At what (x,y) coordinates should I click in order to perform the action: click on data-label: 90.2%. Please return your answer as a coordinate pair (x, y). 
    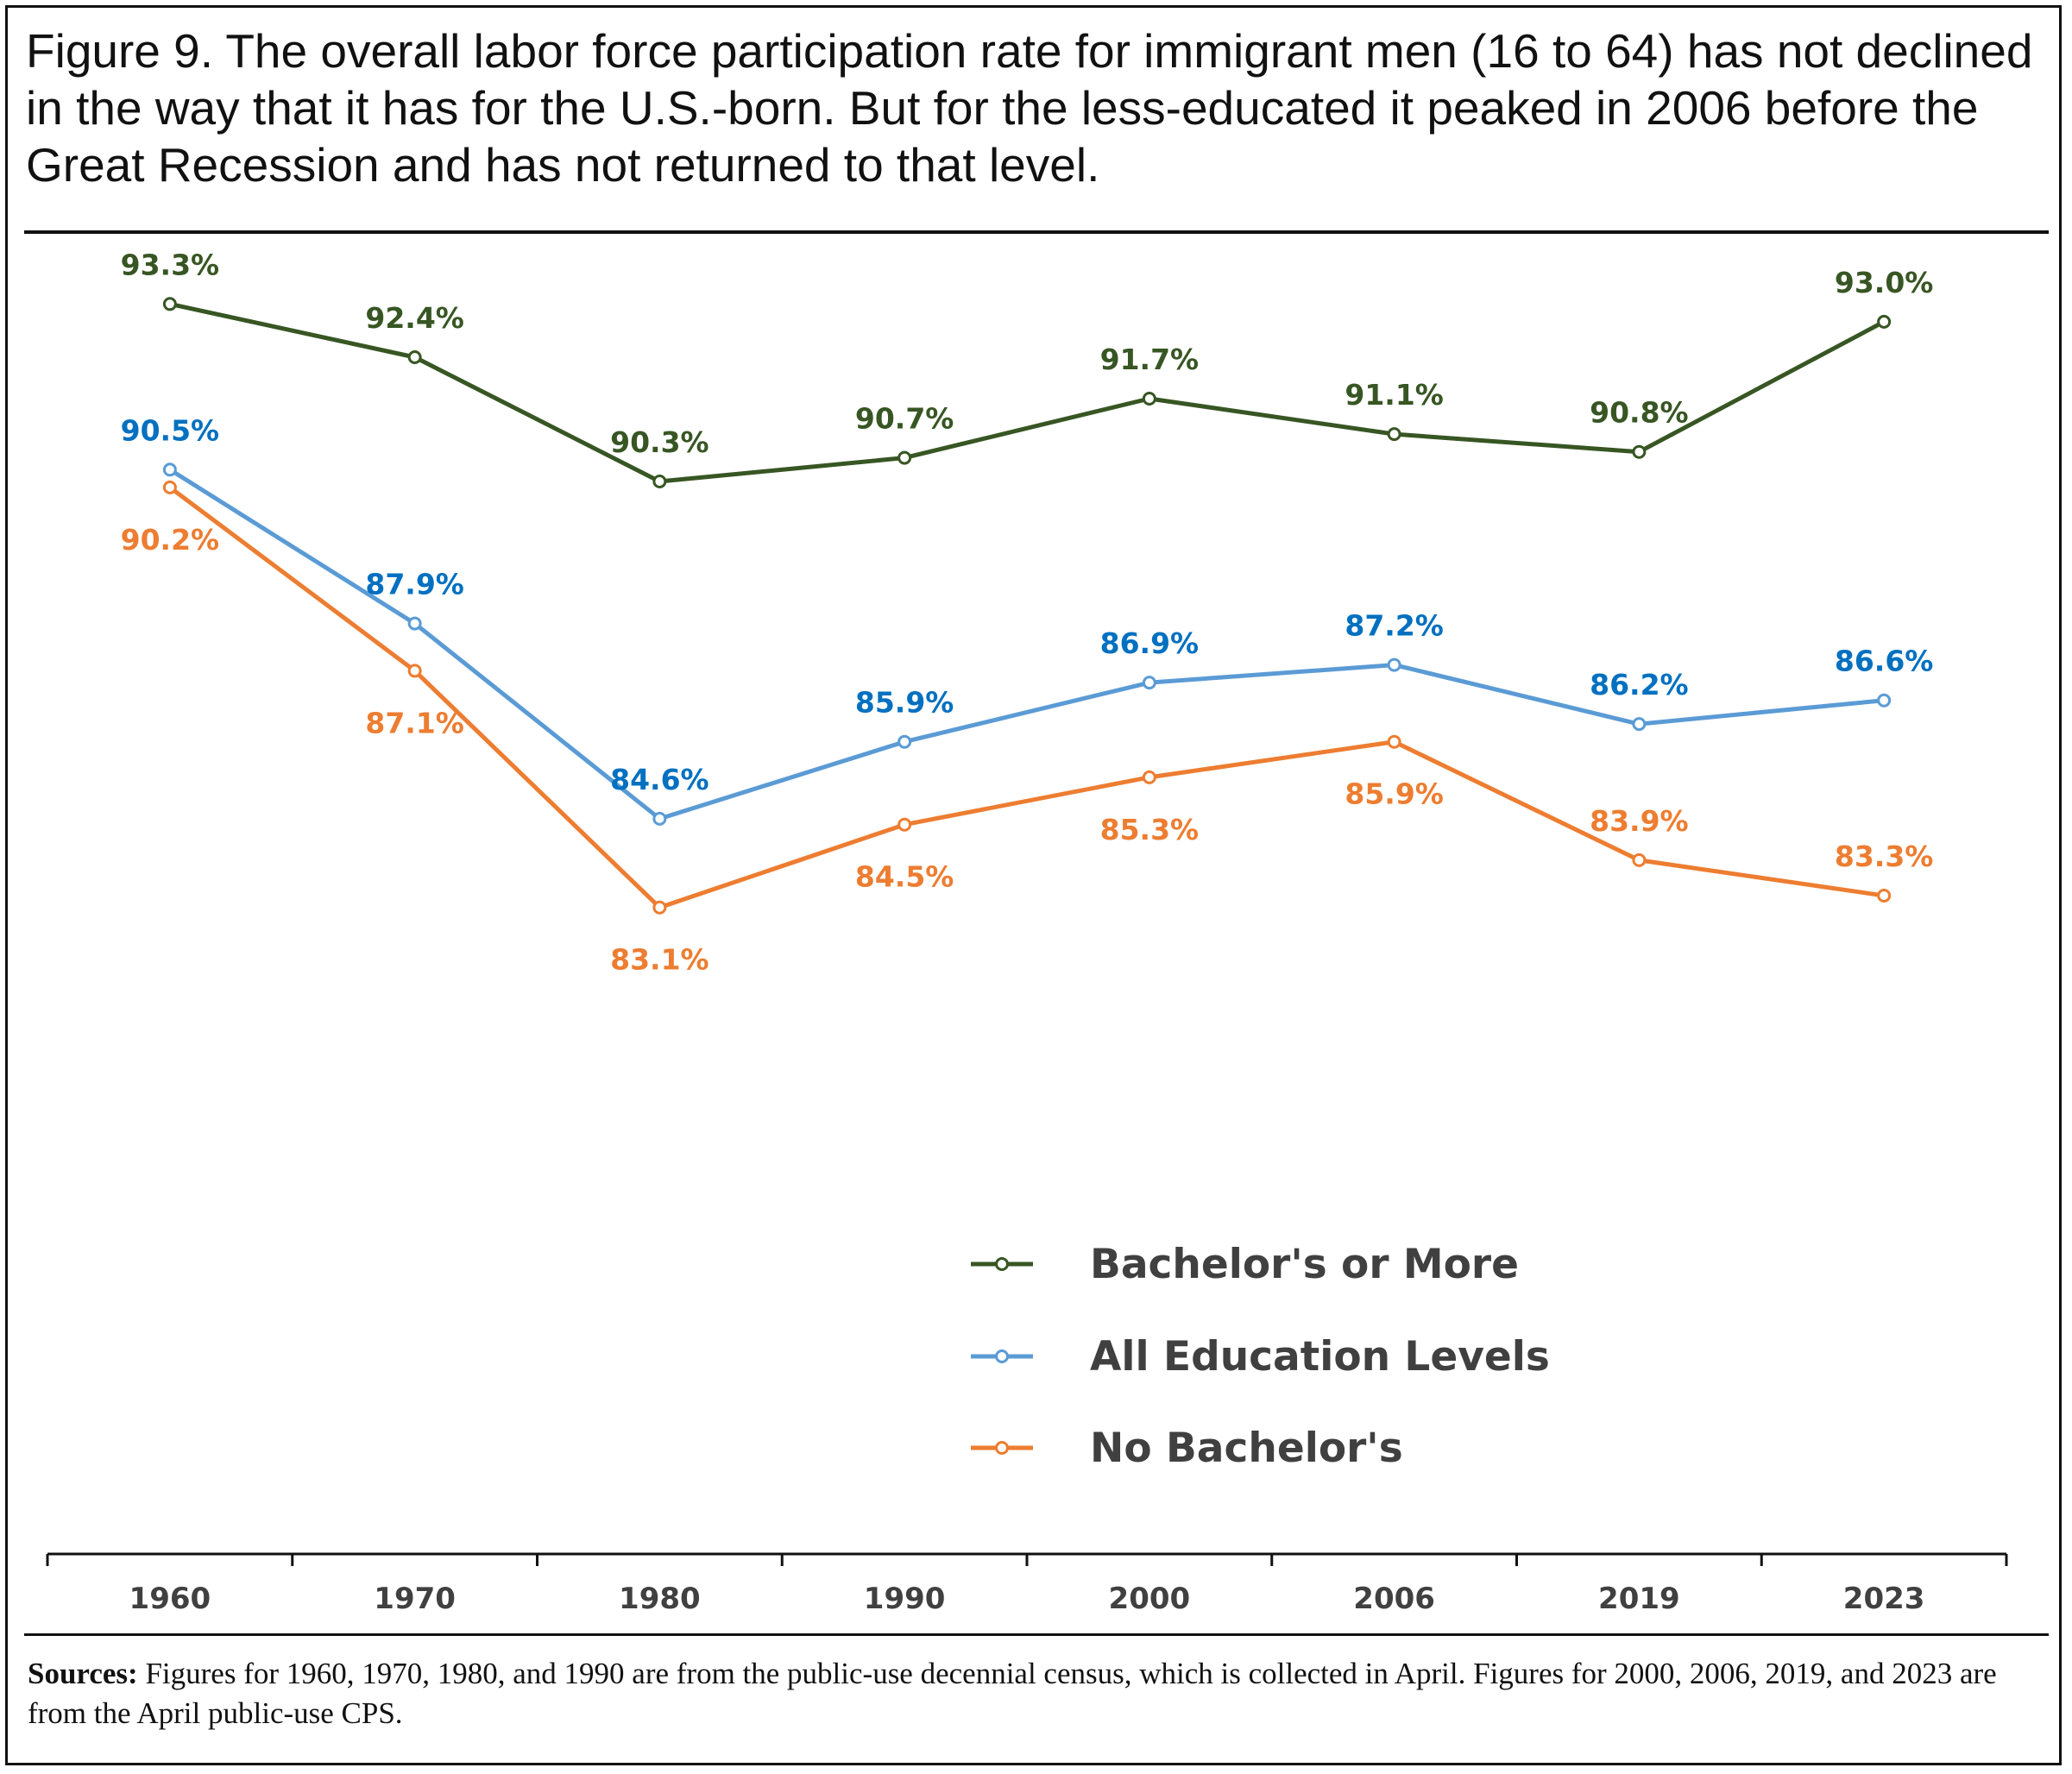
    Looking at the image, I should click on (170, 540).